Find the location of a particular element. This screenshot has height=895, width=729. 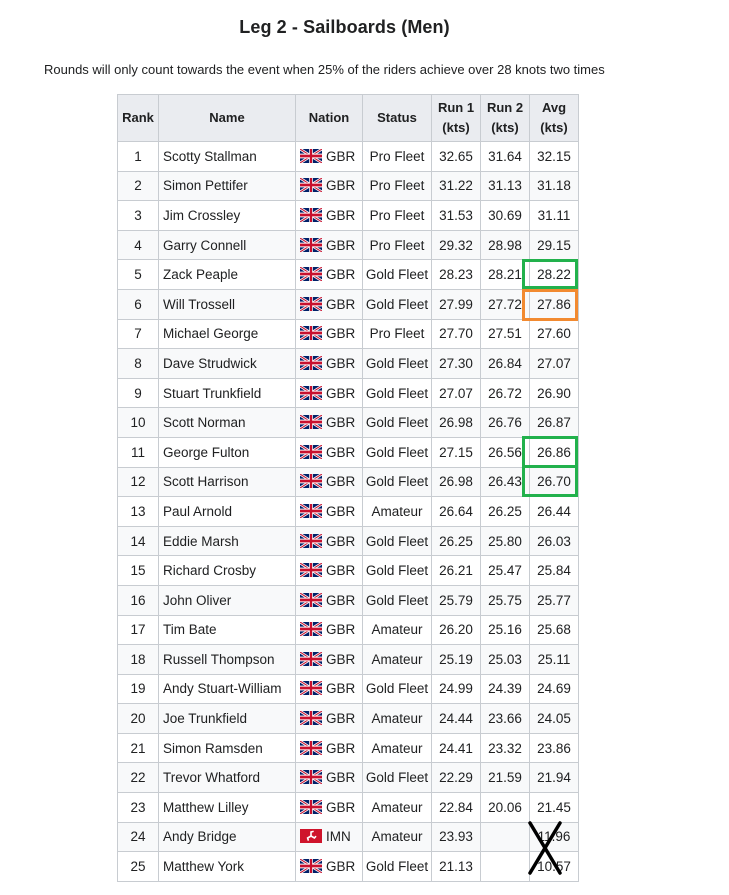

name-cell: Matthew Lilley is located at coordinates (227, 807).